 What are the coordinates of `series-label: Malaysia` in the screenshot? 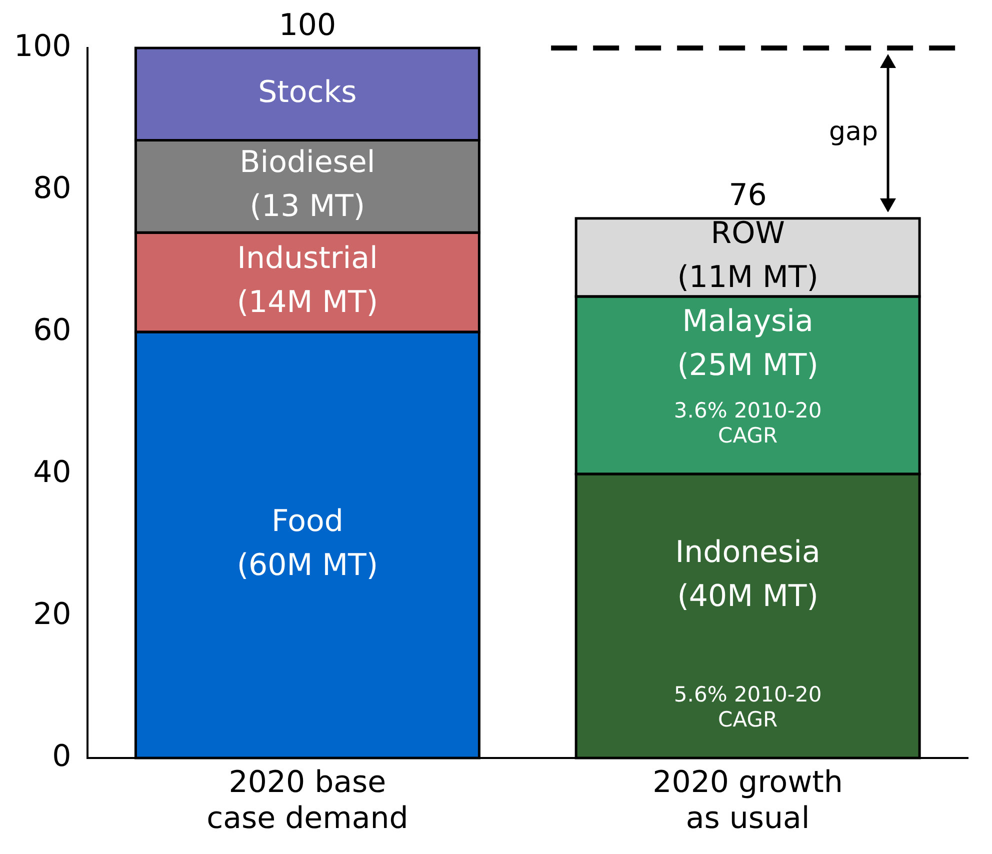 It's located at (748, 322).